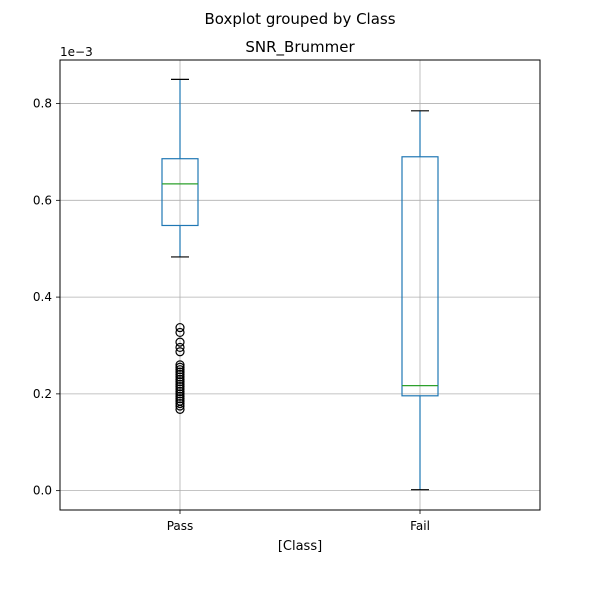 The width and height of the screenshot is (600, 600). I want to click on x-tick-label: Fail, so click(420, 526).